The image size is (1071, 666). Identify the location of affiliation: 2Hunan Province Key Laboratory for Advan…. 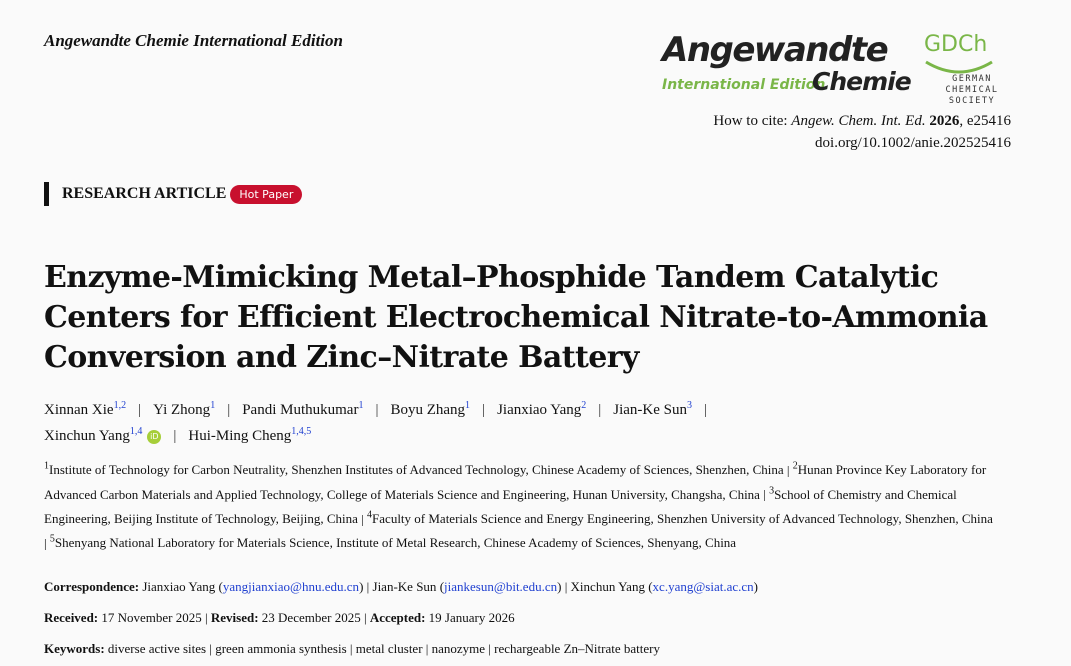
(515, 481).